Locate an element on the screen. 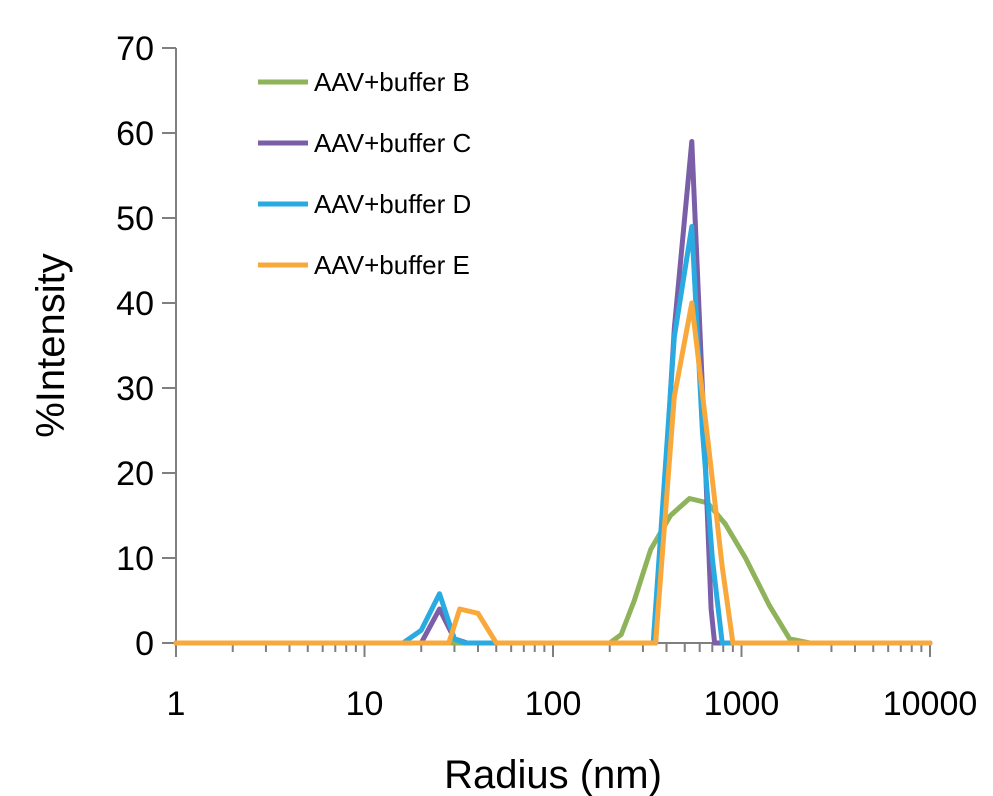 The height and width of the screenshot is (796, 993). x-tick-label: 10 is located at coordinates (365, 704).